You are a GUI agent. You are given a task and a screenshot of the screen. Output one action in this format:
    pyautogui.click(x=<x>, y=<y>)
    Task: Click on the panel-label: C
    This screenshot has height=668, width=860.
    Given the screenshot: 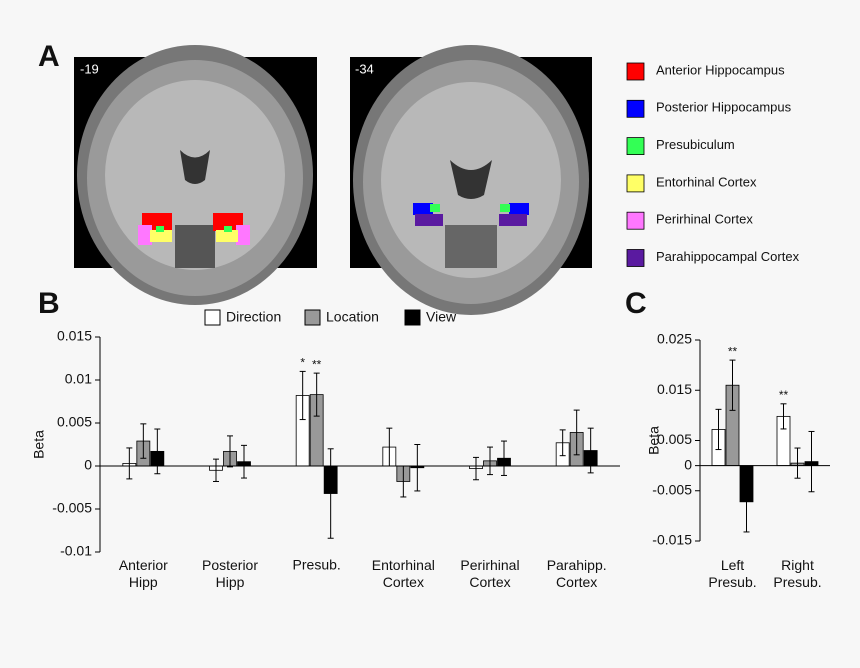 What is the action you would take?
    pyautogui.click(x=636, y=303)
    